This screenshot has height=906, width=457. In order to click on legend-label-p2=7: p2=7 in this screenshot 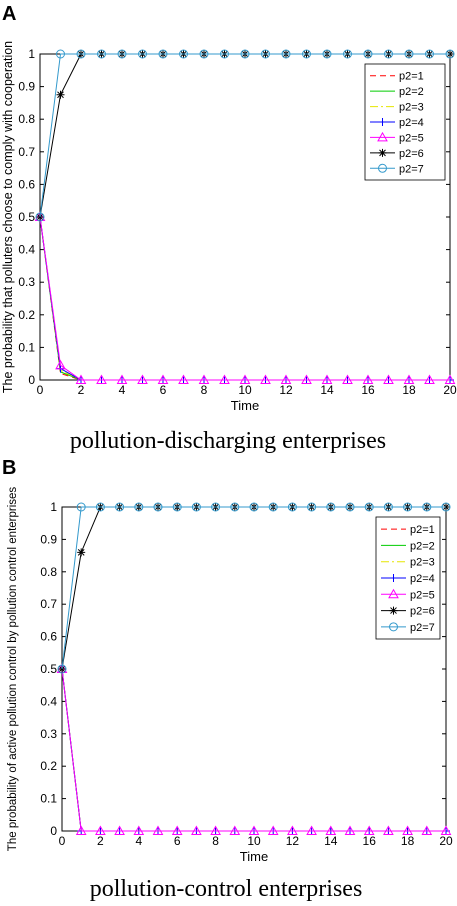, I will do `click(411, 169)`.